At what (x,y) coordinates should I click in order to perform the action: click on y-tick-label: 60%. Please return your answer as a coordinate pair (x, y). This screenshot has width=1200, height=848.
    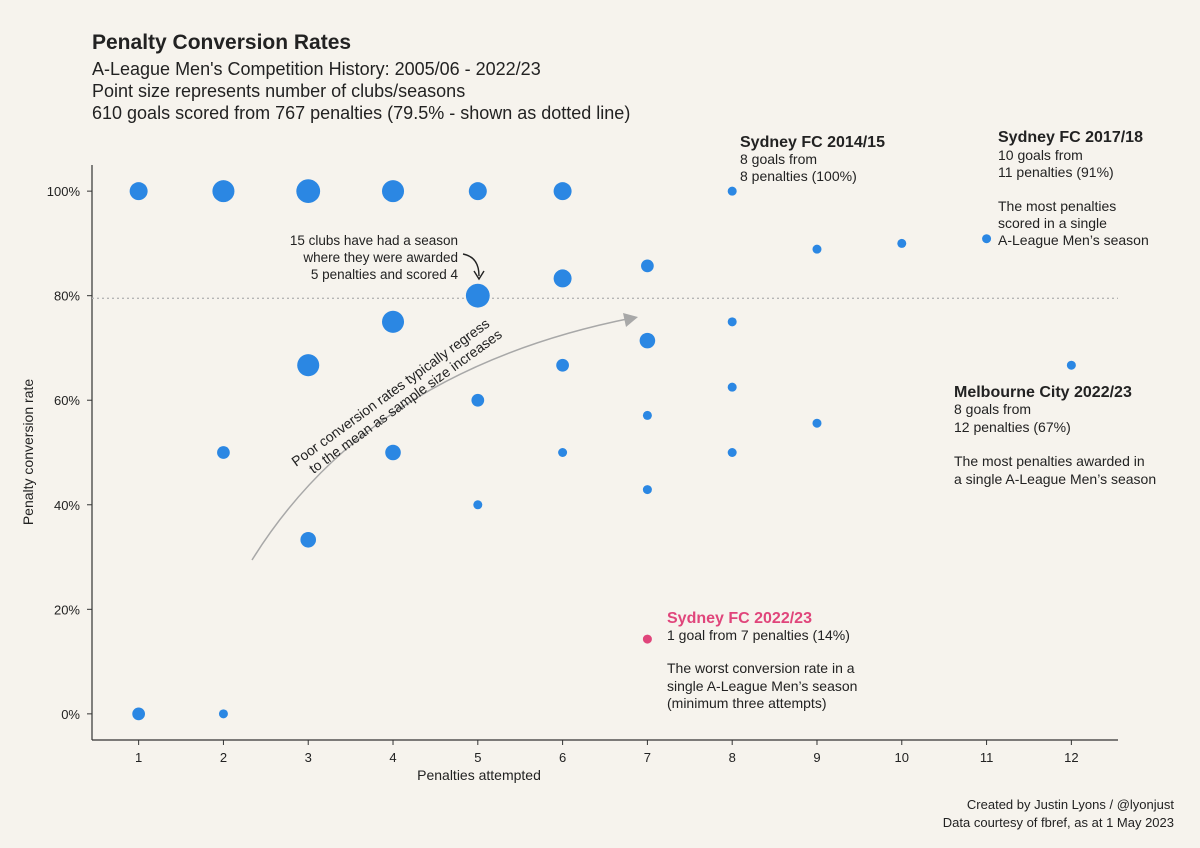
    Looking at the image, I should click on (67, 400).